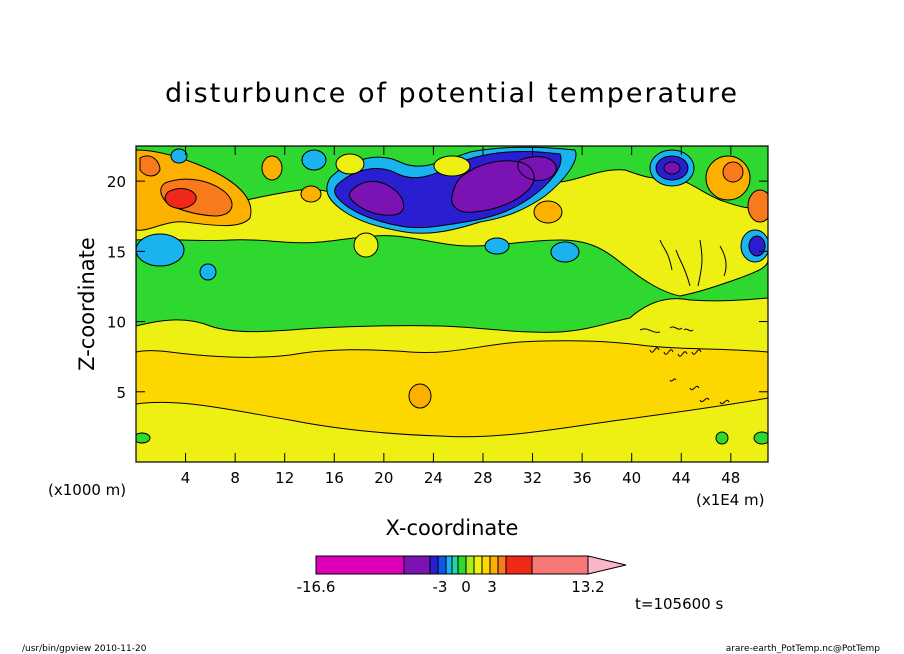 This screenshot has height=654, width=904. Describe the element at coordinates (722, 438) in the screenshot. I see `blob-green-botright` at that location.